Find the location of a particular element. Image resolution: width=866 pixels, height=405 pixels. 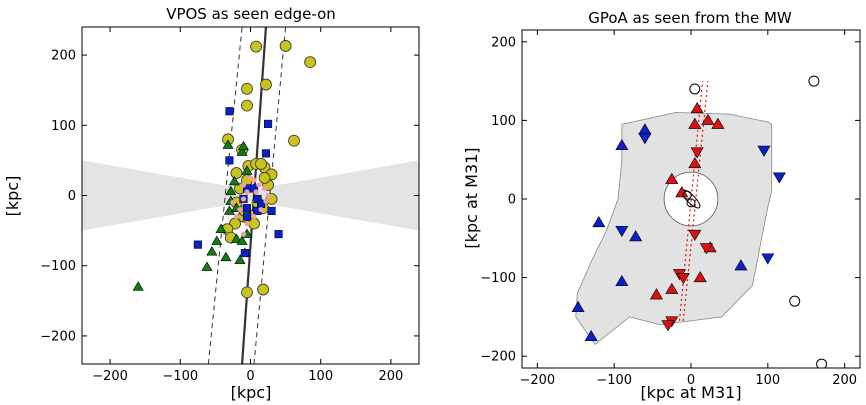

zone-of-avoidance is located at coordinates (250, 195).